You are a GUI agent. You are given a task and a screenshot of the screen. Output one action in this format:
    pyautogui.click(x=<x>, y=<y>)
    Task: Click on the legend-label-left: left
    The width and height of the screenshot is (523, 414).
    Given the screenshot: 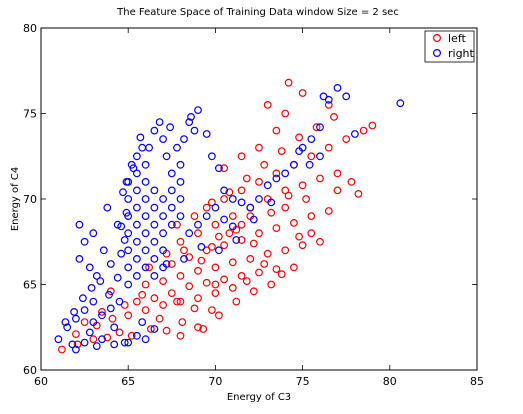 What is the action you would take?
    pyautogui.click(x=457, y=38)
    